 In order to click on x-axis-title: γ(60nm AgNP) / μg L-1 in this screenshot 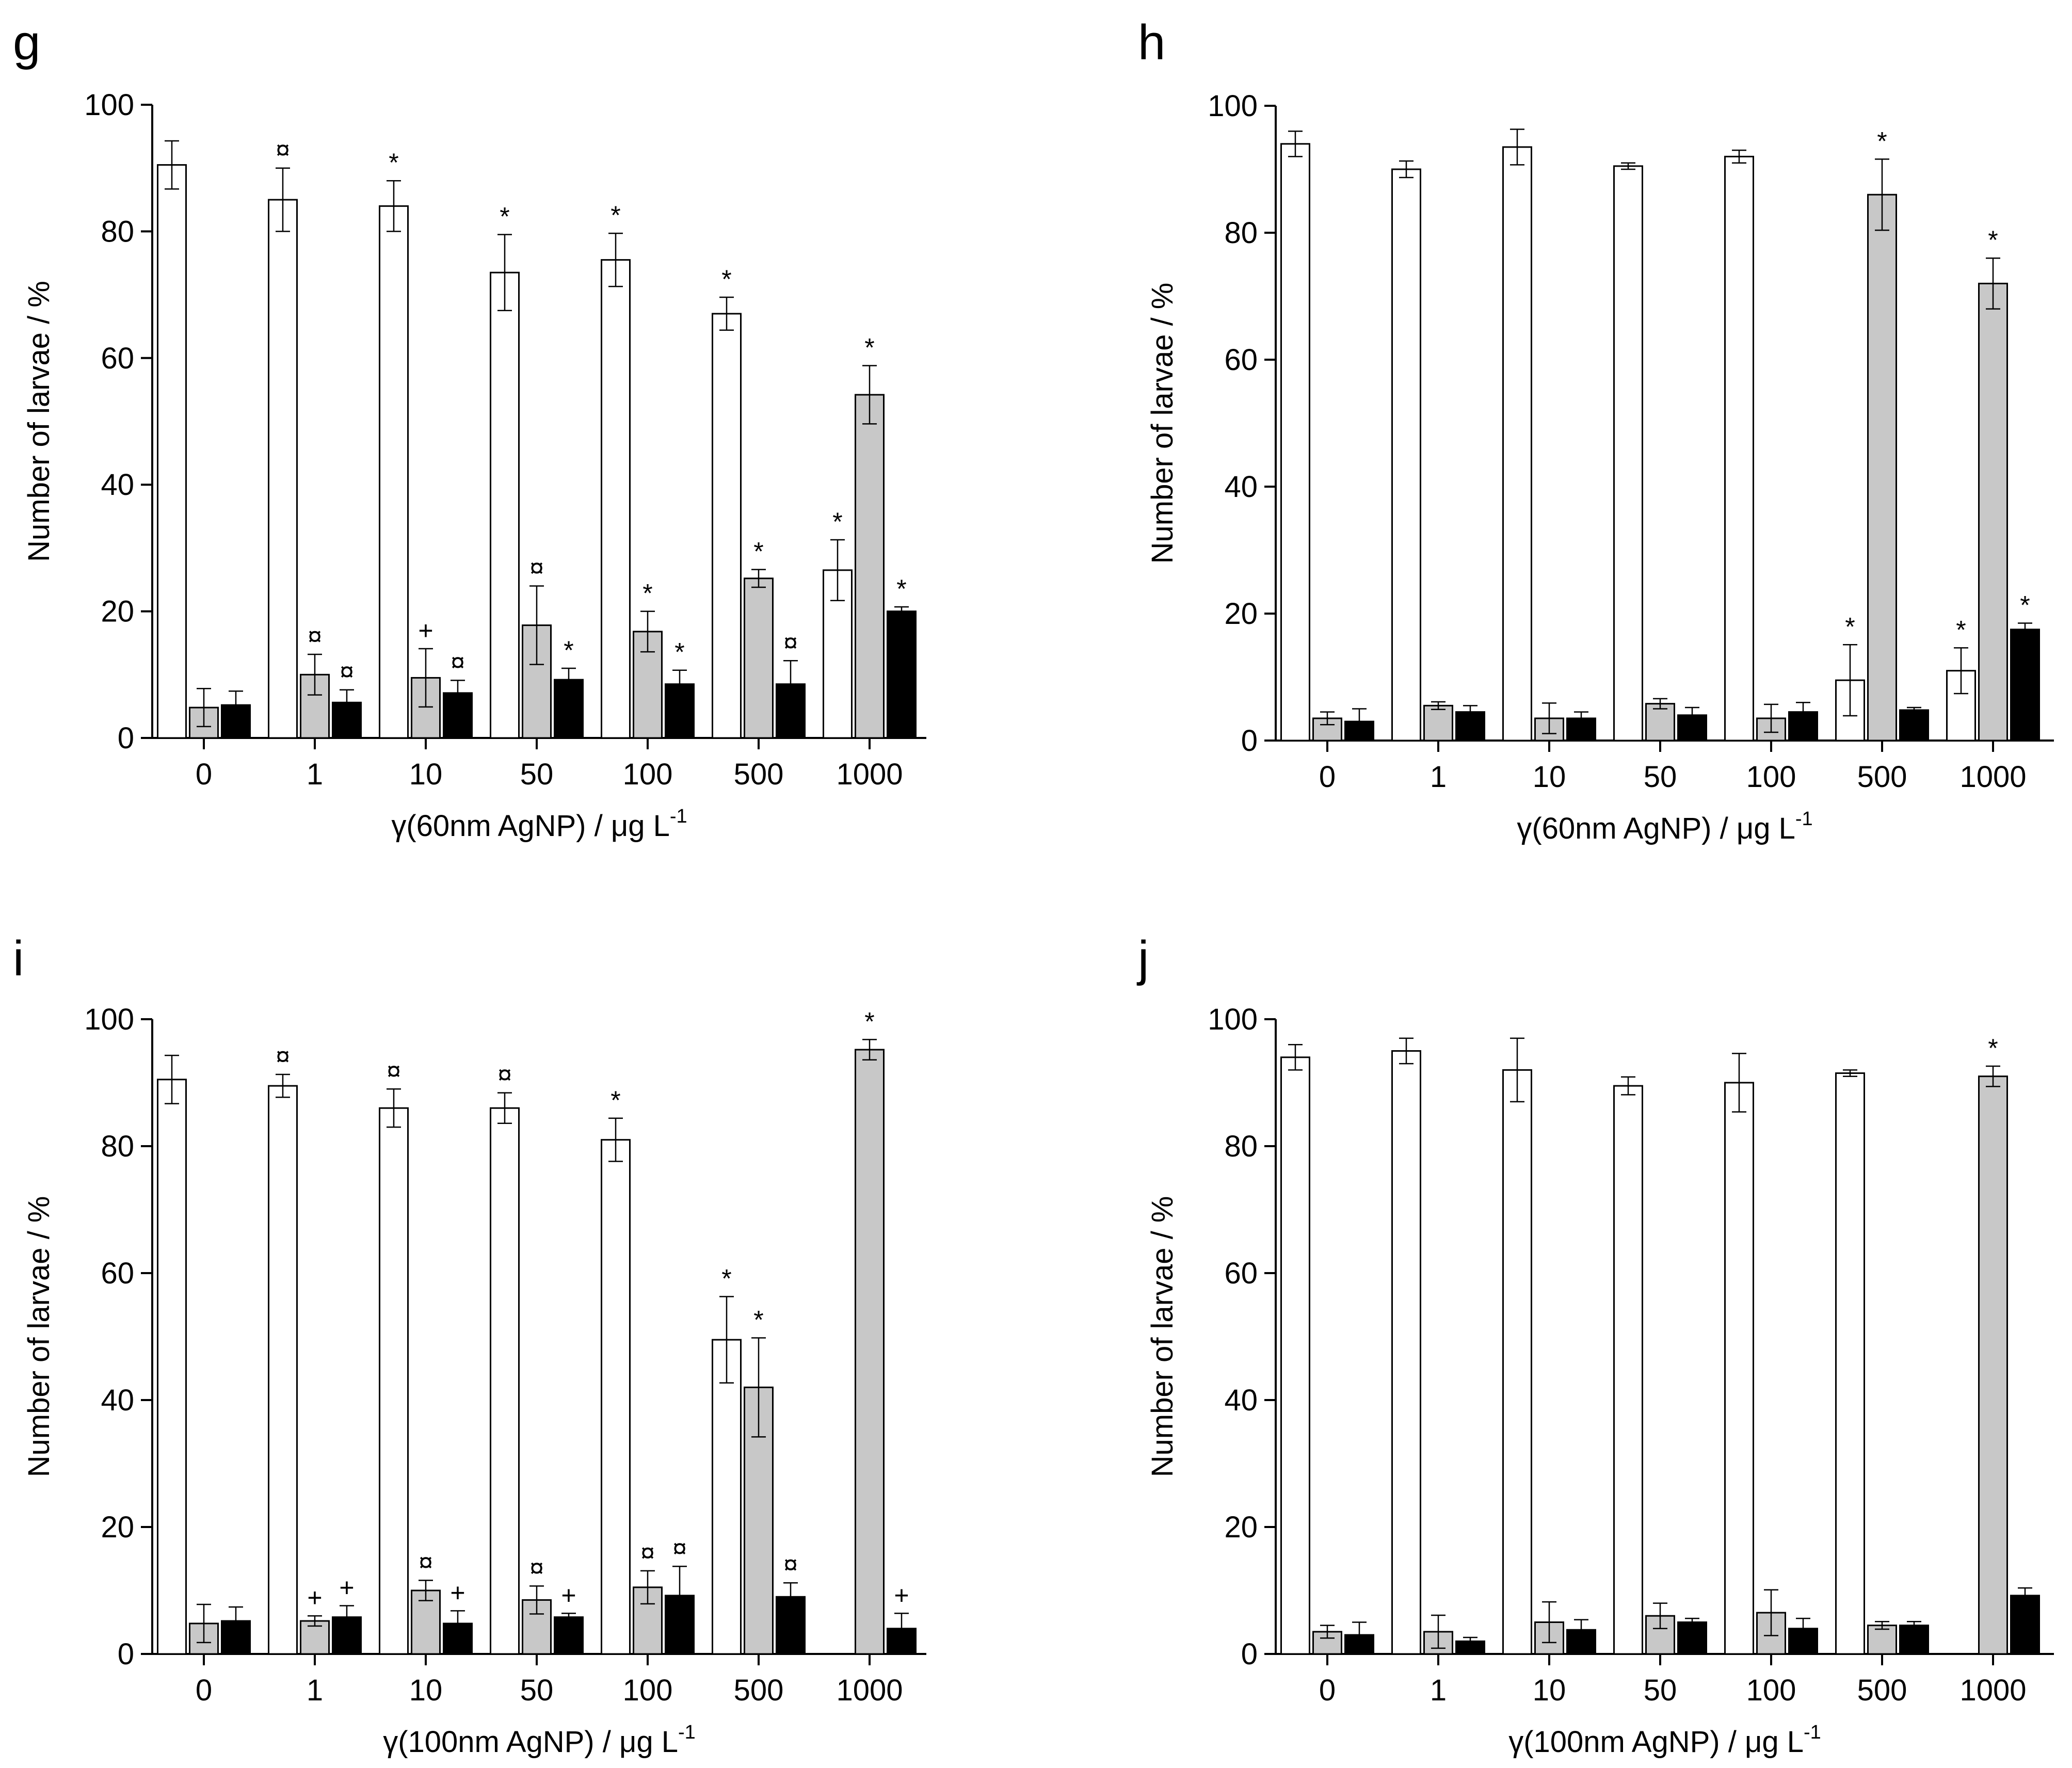, I will do `click(539, 824)`.